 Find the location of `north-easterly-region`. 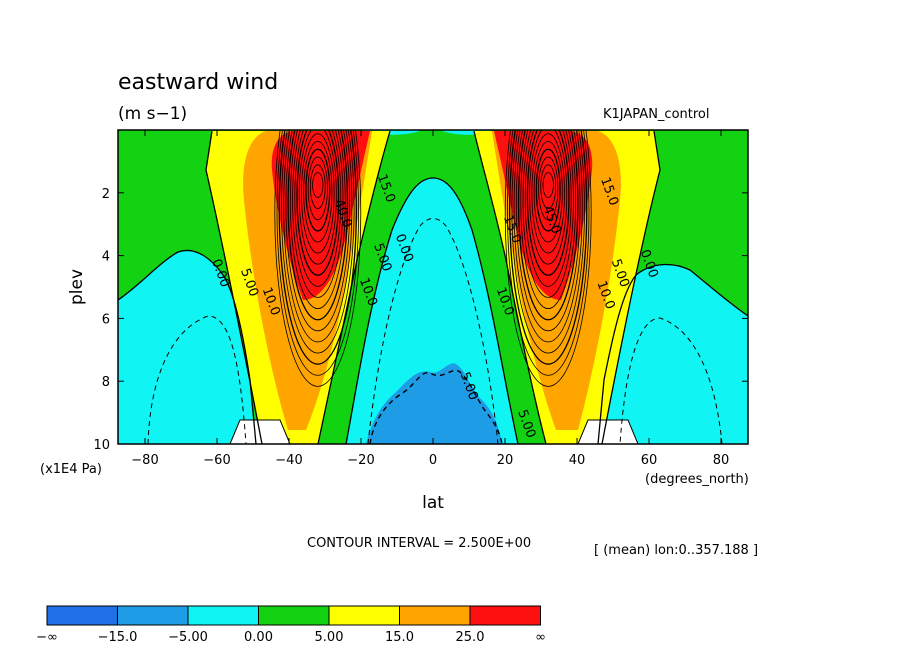

north-easterly-region is located at coordinates (673, 354).